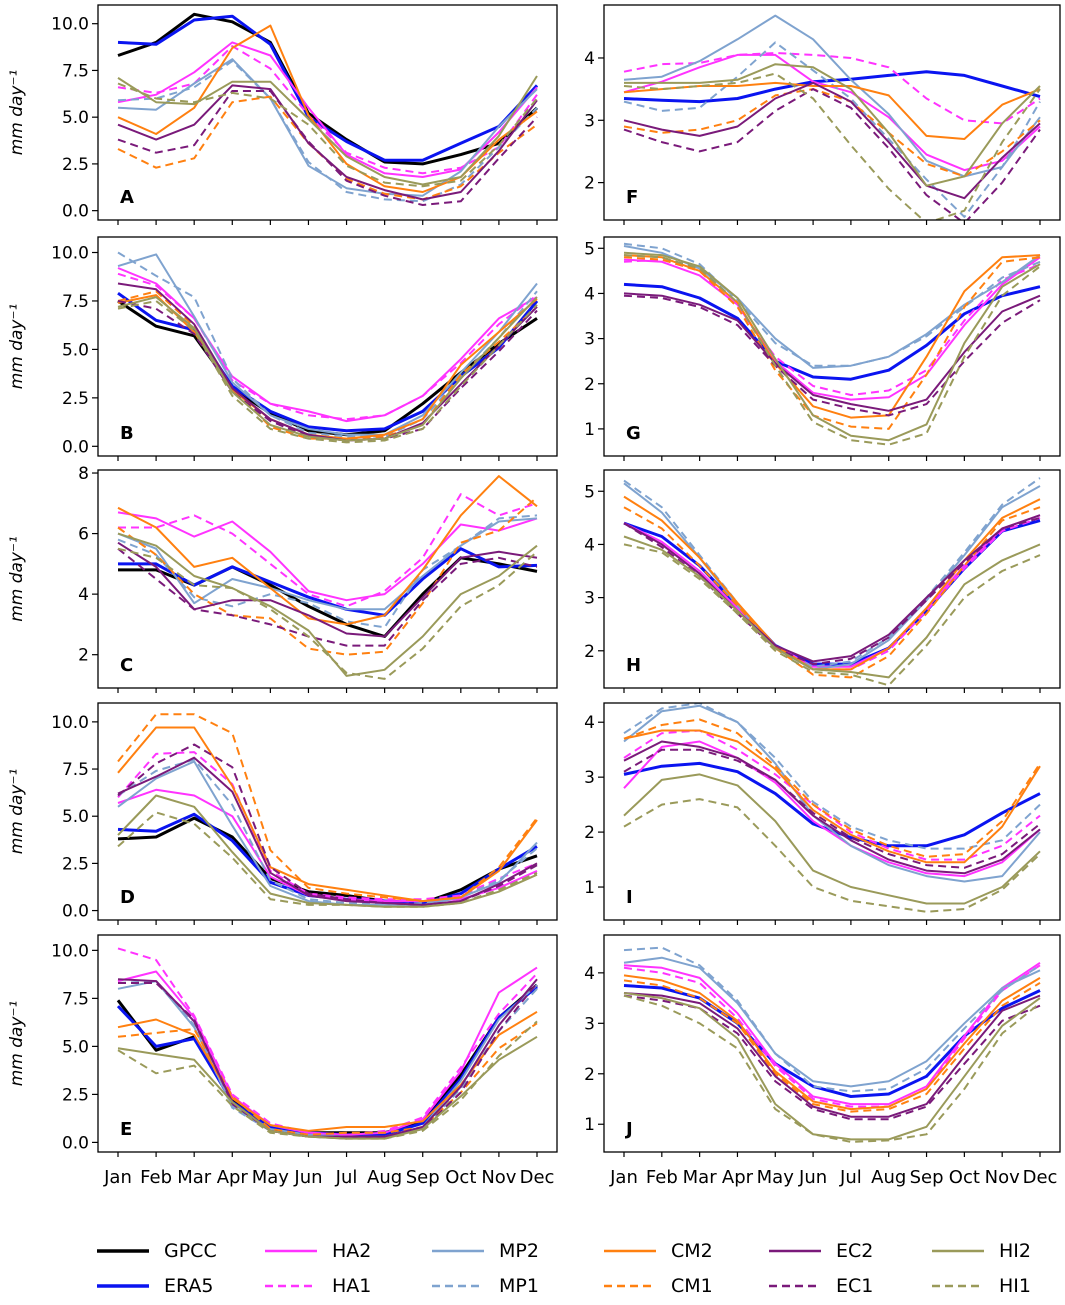  Describe the element at coordinates (83, 474) in the screenshot. I see `ytick-label: 8` at that location.